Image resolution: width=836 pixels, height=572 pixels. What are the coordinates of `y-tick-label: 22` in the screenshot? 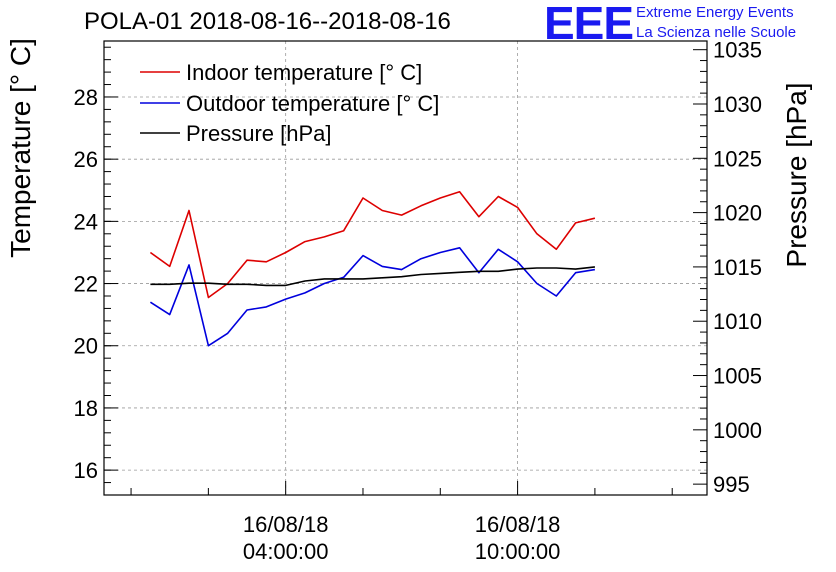 It's located at (86, 284).